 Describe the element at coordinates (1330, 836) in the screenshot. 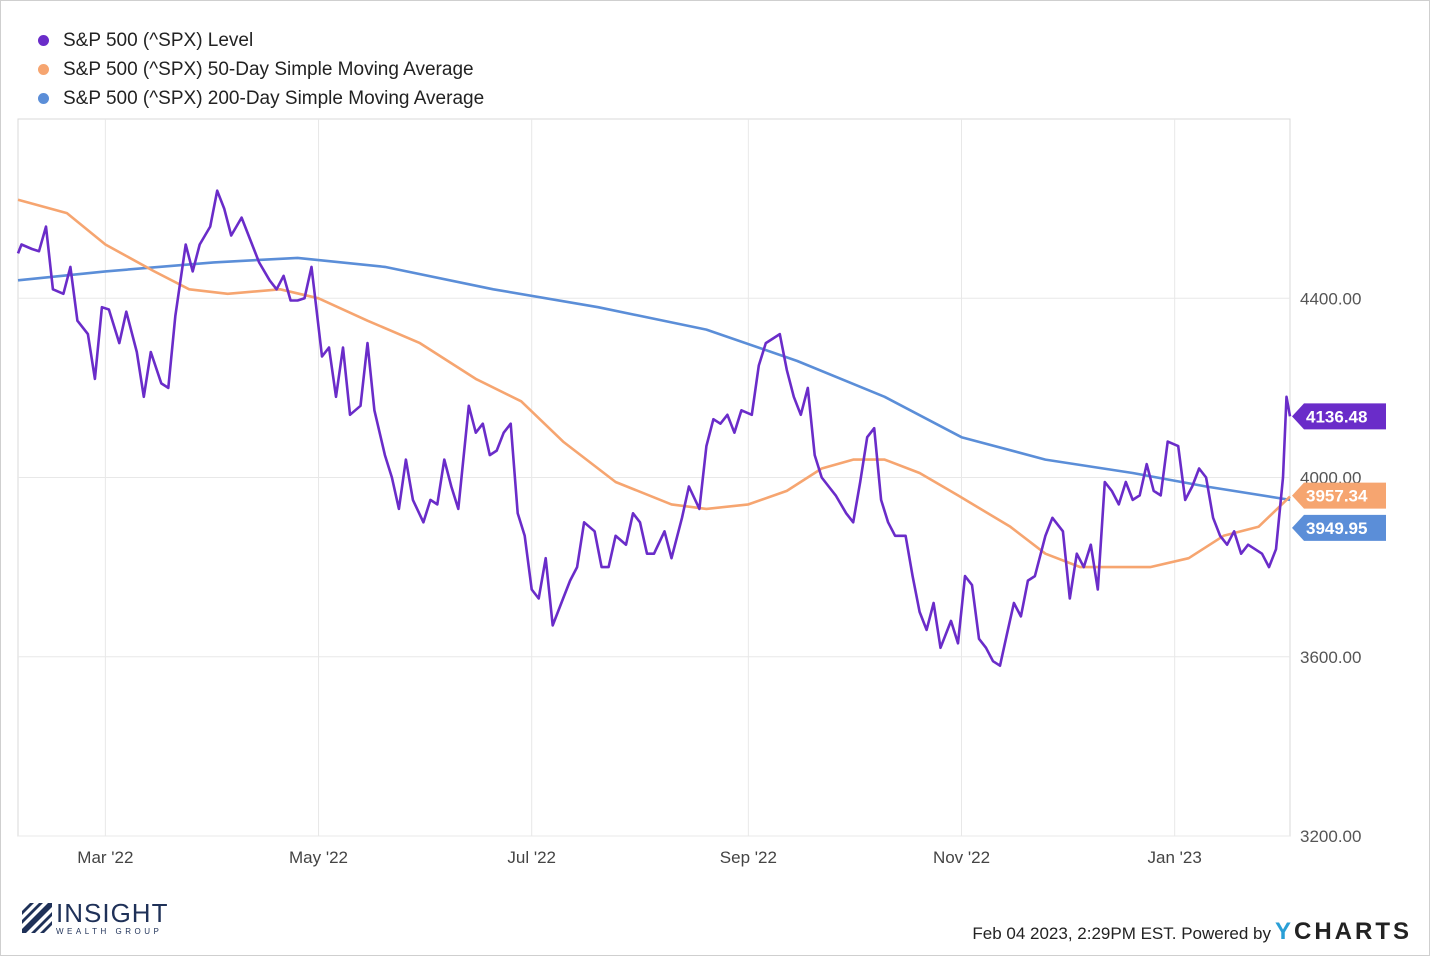

I see `y-tick-label: 3200.00` at that location.